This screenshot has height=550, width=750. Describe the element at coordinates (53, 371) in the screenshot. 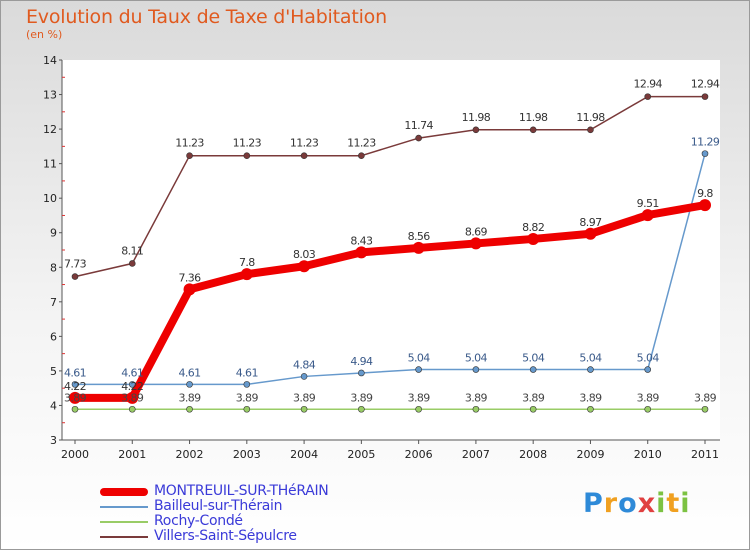

I see `y-tick-label: 5` at that location.